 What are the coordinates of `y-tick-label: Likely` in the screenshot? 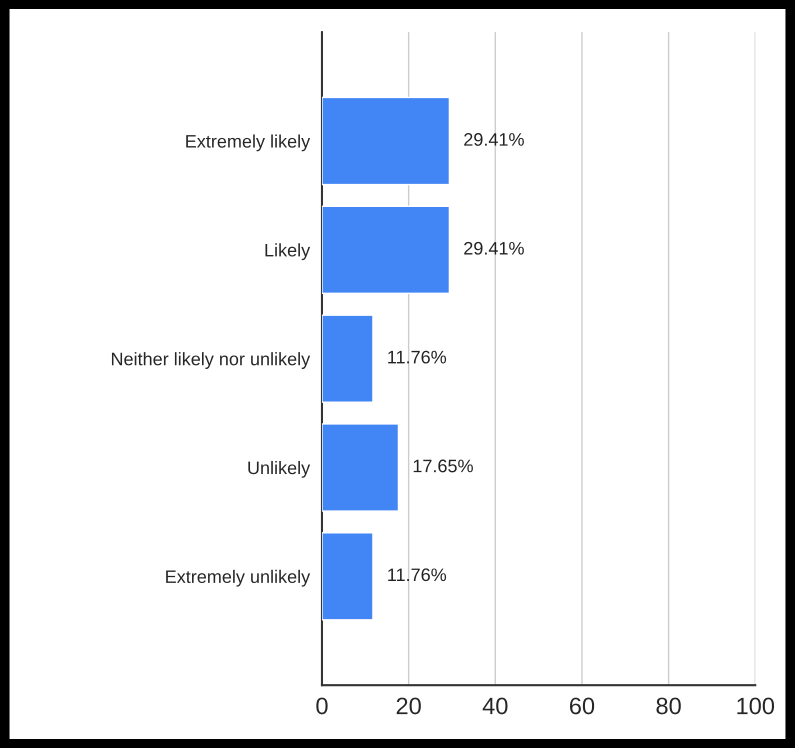 It's located at (287, 251).